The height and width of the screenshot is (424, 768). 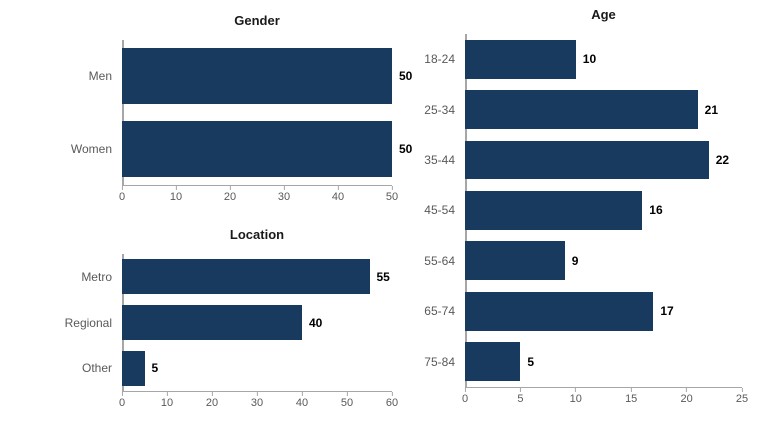 What do you see at coordinates (667, 311) in the screenshot?
I see `value-label: 17` at bounding box center [667, 311].